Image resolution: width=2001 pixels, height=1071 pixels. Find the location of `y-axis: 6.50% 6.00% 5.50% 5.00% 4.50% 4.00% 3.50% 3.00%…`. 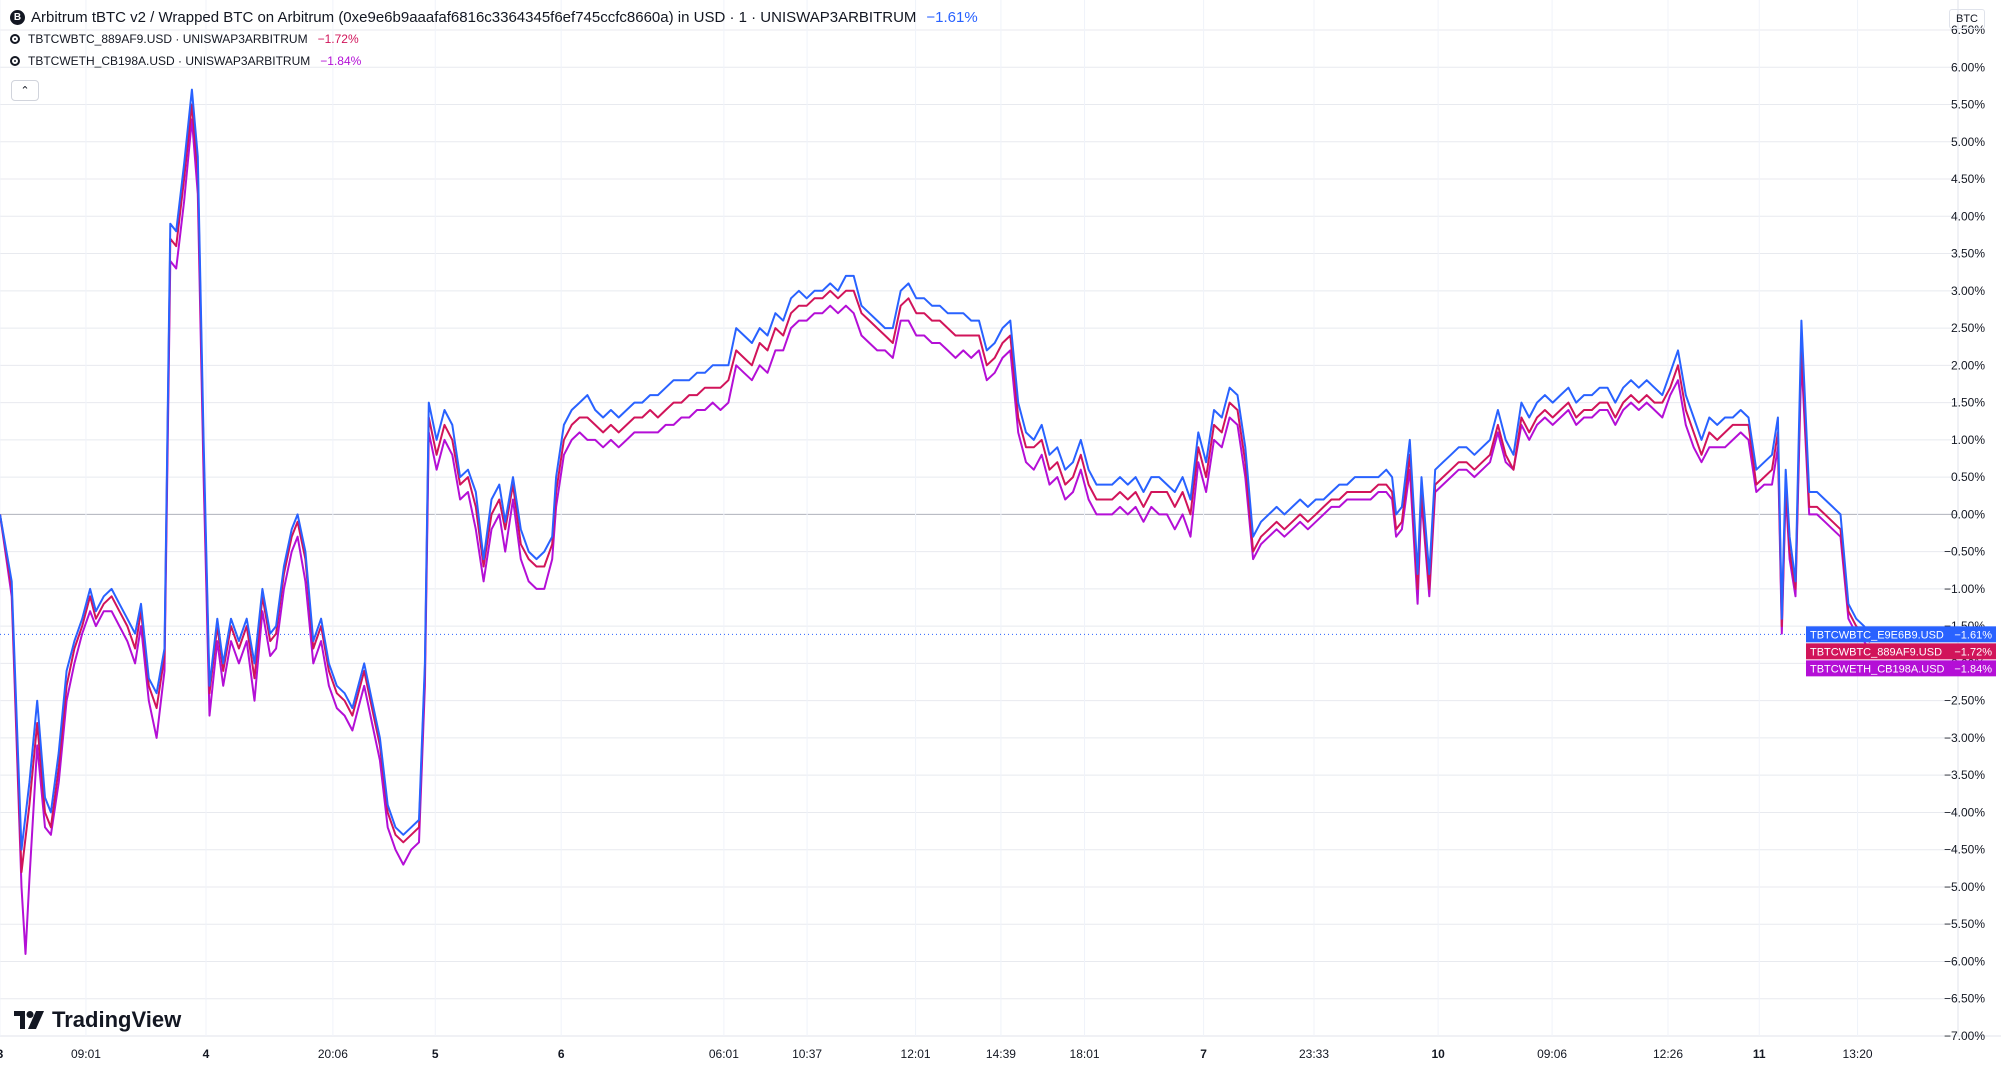

y-axis: 6.50% 6.00% 5.50% 5.00% 4.50% 4.00% 3.50% 3.00%… is located at coordinates (1964, 533).